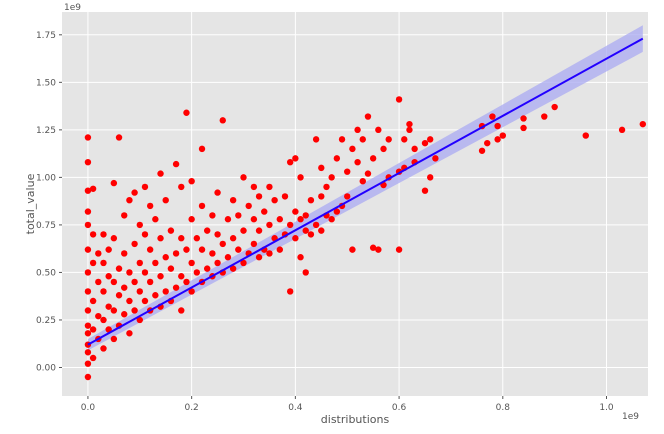 Image resolution: width=664 pixels, height=434 pixels. Describe the element at coordinates (46, 36) in the screenshot. I see `y-tick-label: 1.75` at that location.